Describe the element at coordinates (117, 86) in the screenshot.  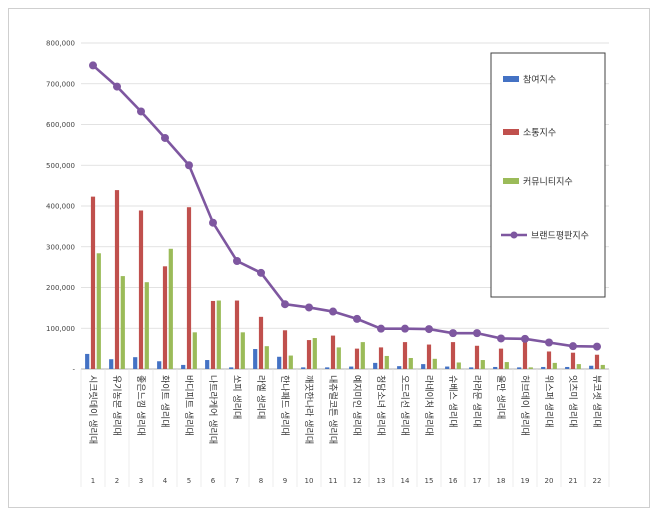
I see `point-브랜드평판지수-2` at that location.